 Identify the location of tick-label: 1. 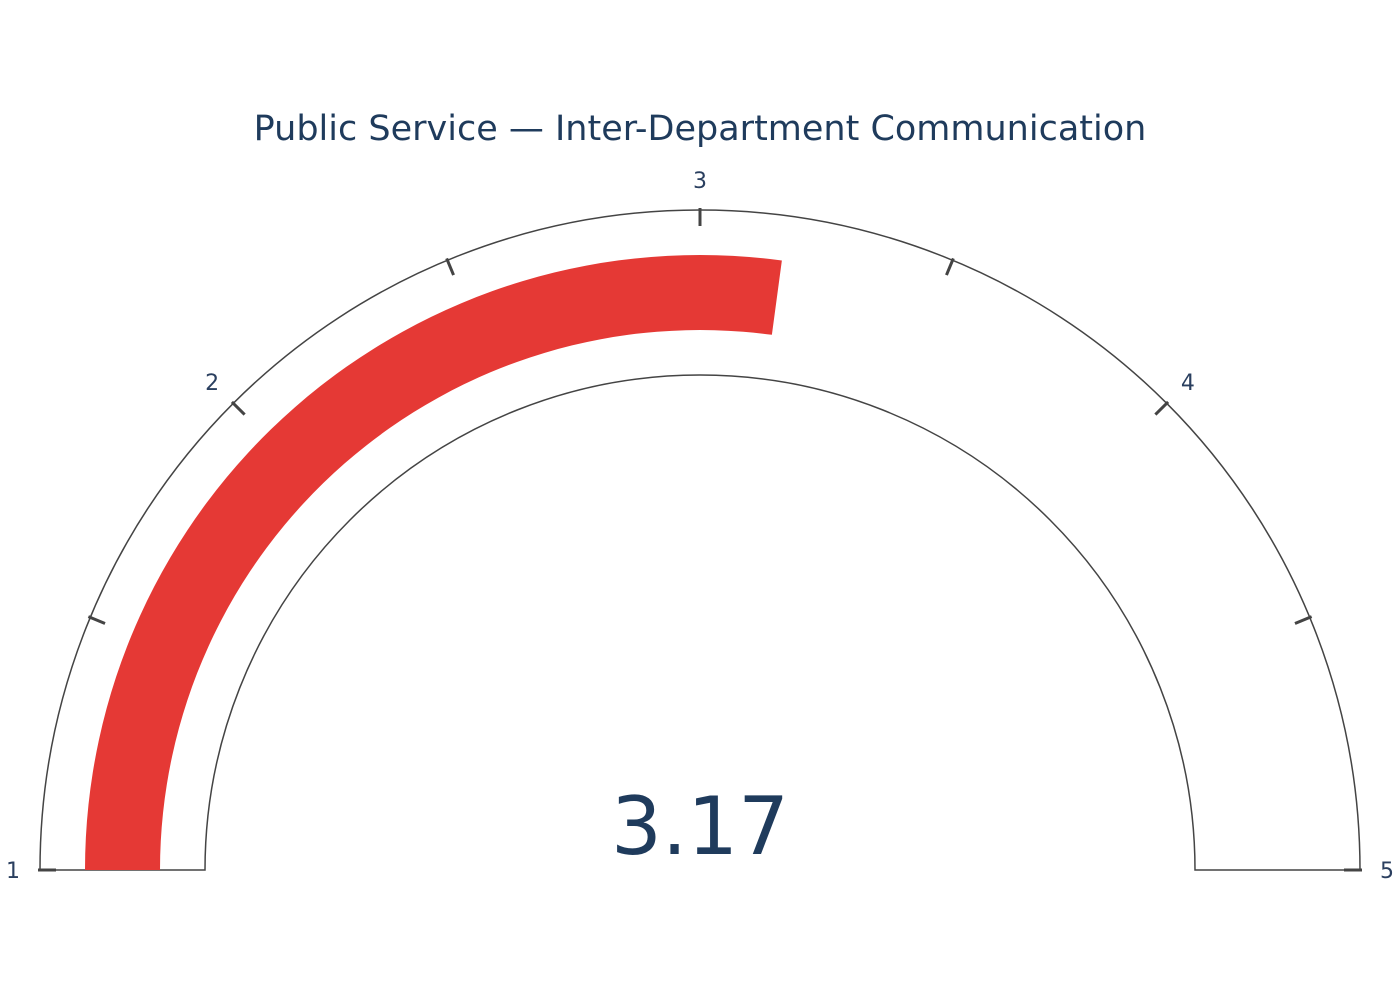
(13, 871).